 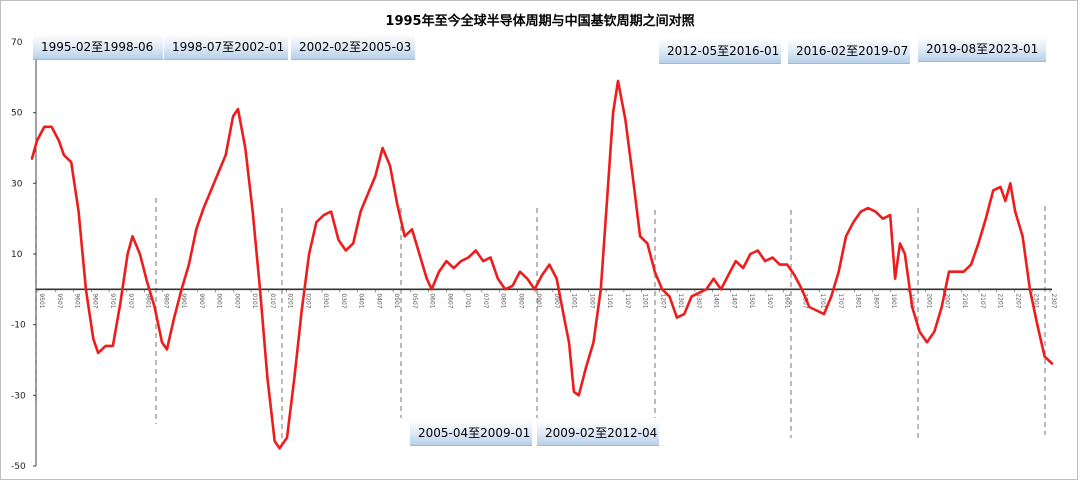 I want to click on x-tick-label: 0207, so click(x=307, y=300).